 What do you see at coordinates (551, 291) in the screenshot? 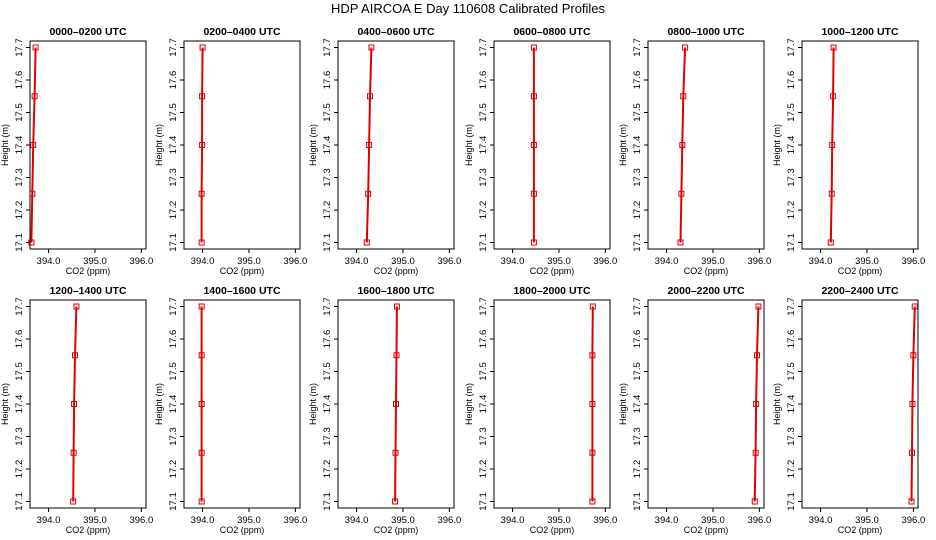
I see `panel-title: 1800–2000 UTC` at bounding box center [551, 291].